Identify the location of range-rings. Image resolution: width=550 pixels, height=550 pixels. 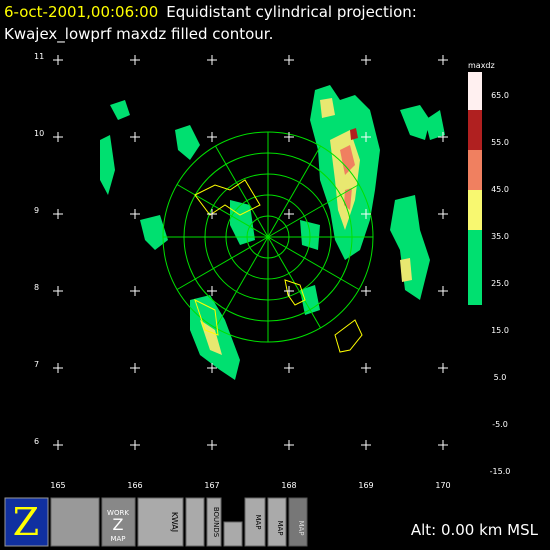
(268, 237).